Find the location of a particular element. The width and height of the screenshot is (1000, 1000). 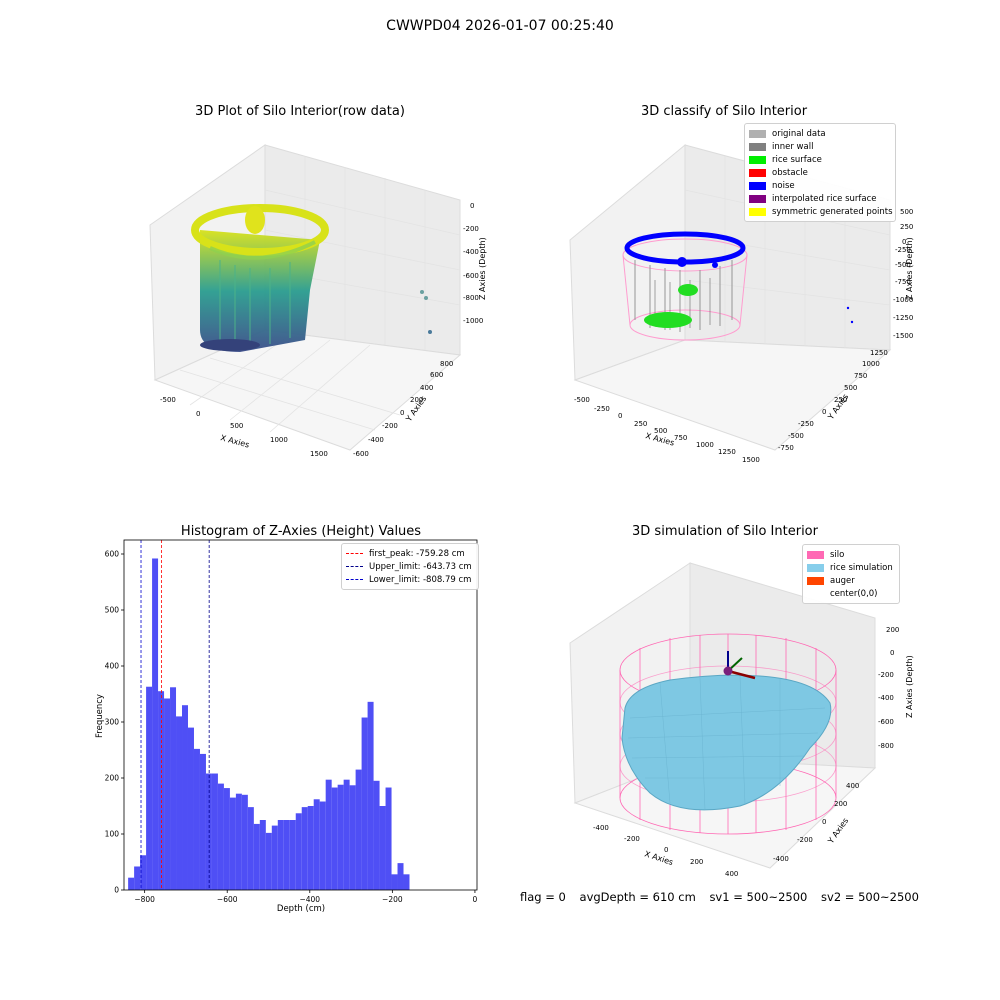

raw-z-tick: -800 is located at coordinates (471, 298).